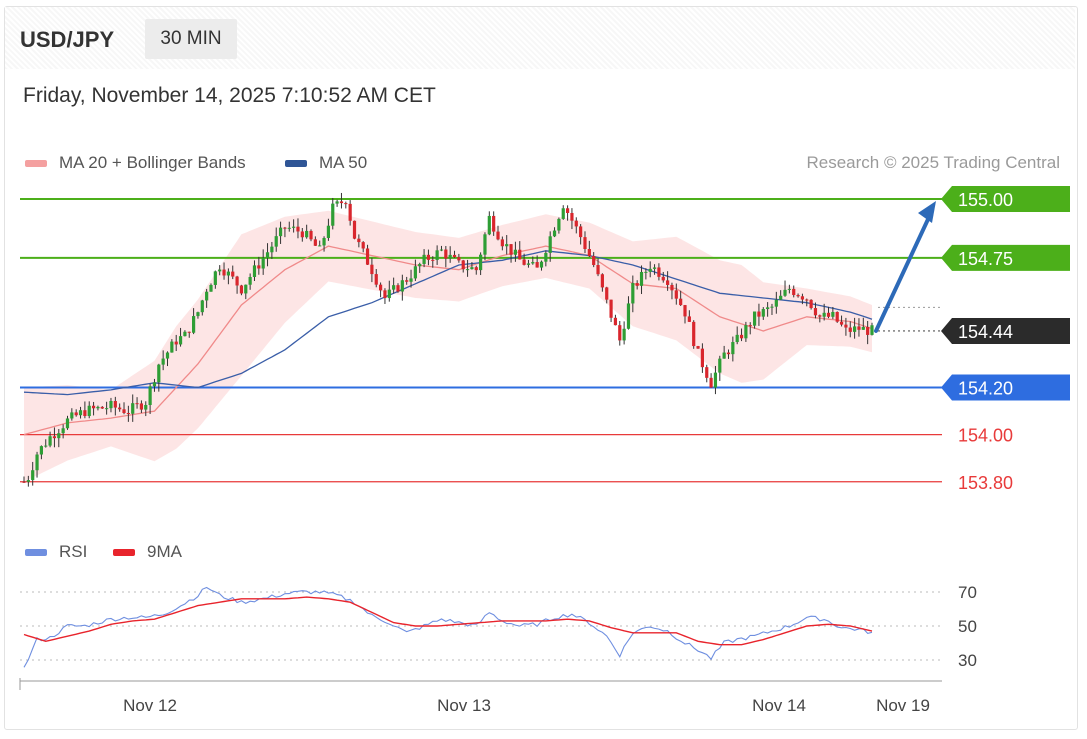 This screenshot has width=1087, height=739. What do you see at coordinates (903, 273) in the screenshot?
I see `forecast-arrow-shaft` at bounding box center [903, 273].